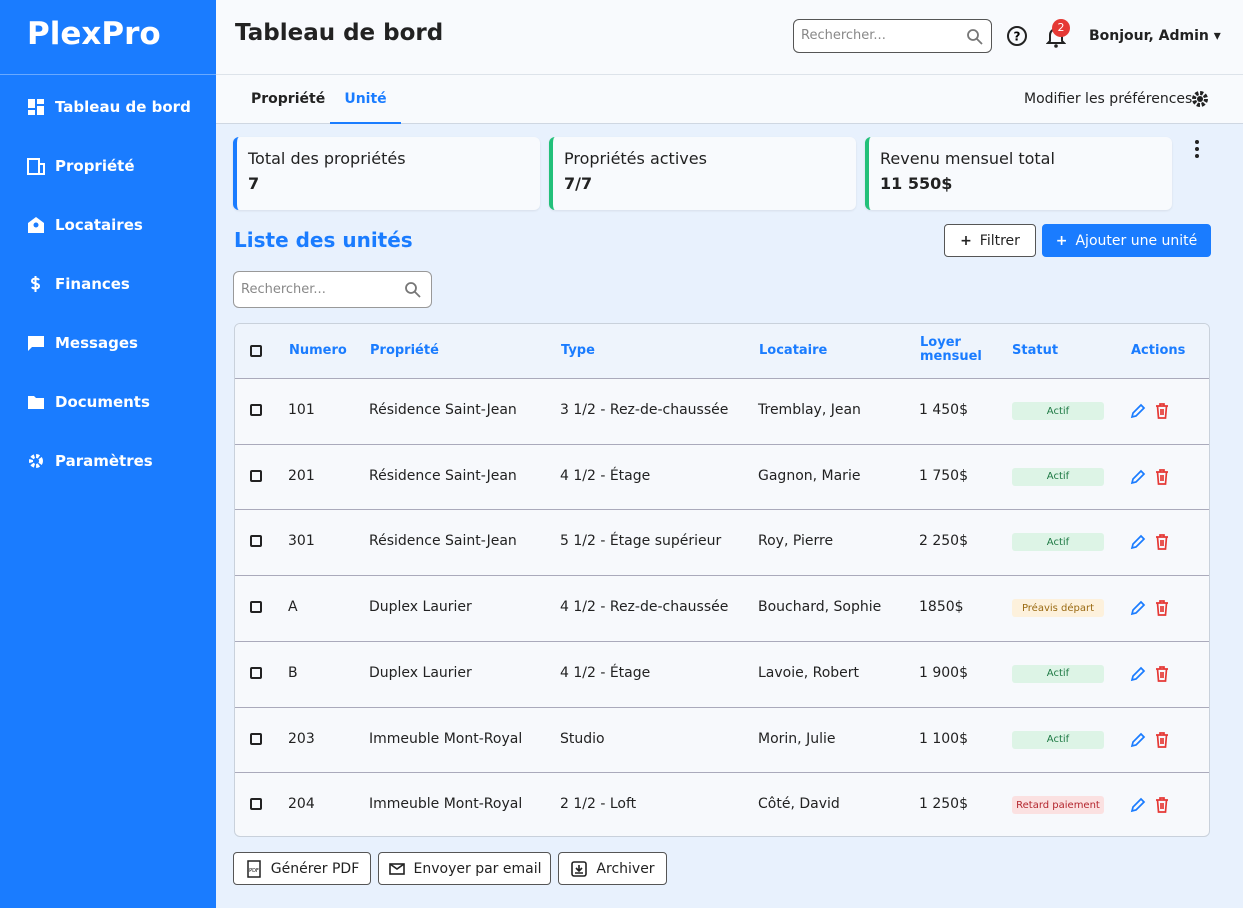 This screenshot has width=1243, height=908. Describe the element at coordinates (85, 225) in the screenshot. I see `nav-item: Locataires` at that location.